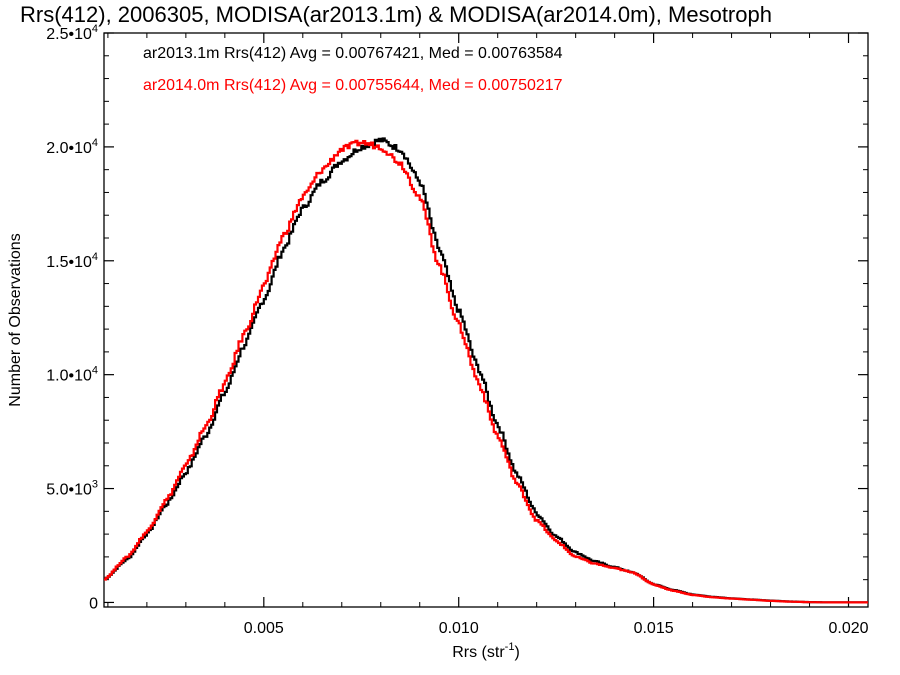 The height and width of the screenshot is (675, 900). What do you see at coordinates (69, 490) in the screenshot?
I see `y-tick-mantissa: 5.0•10` at bounding box center [69, 490].